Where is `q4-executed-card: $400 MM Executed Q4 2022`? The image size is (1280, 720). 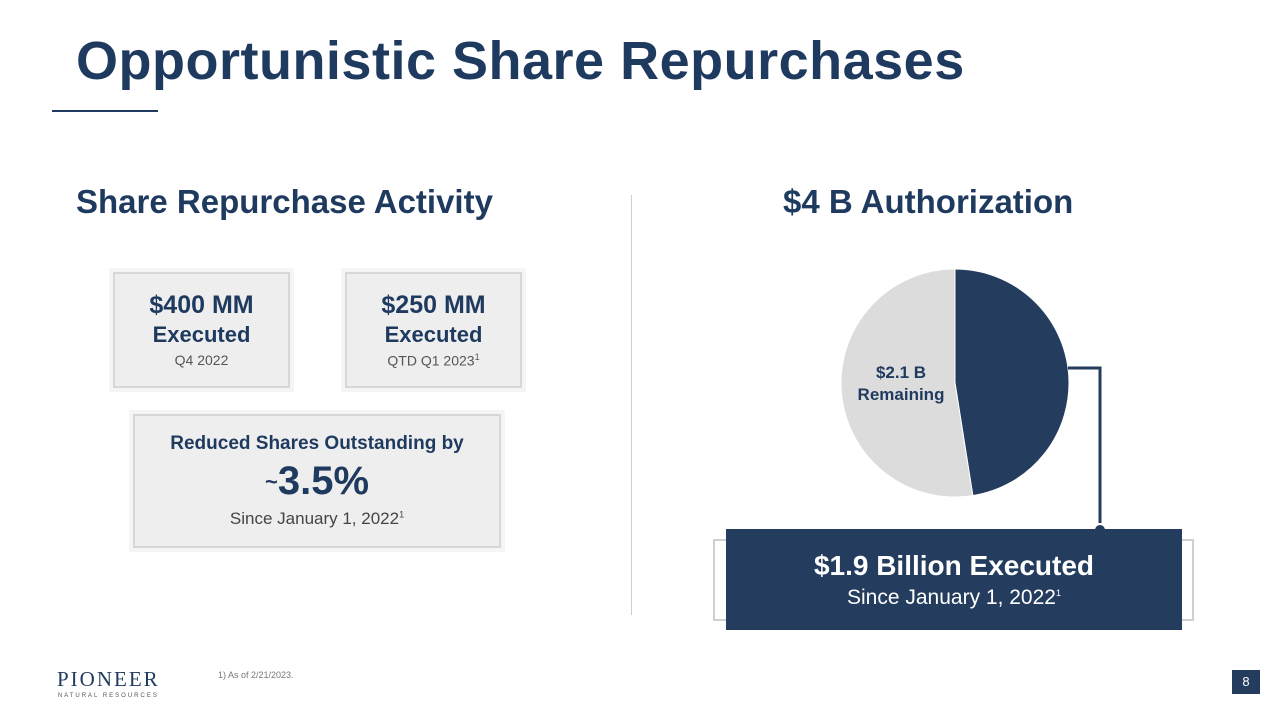
q4-executed-card: $400 MM Executed Q4 2022 is located at coordinates (201, 330).